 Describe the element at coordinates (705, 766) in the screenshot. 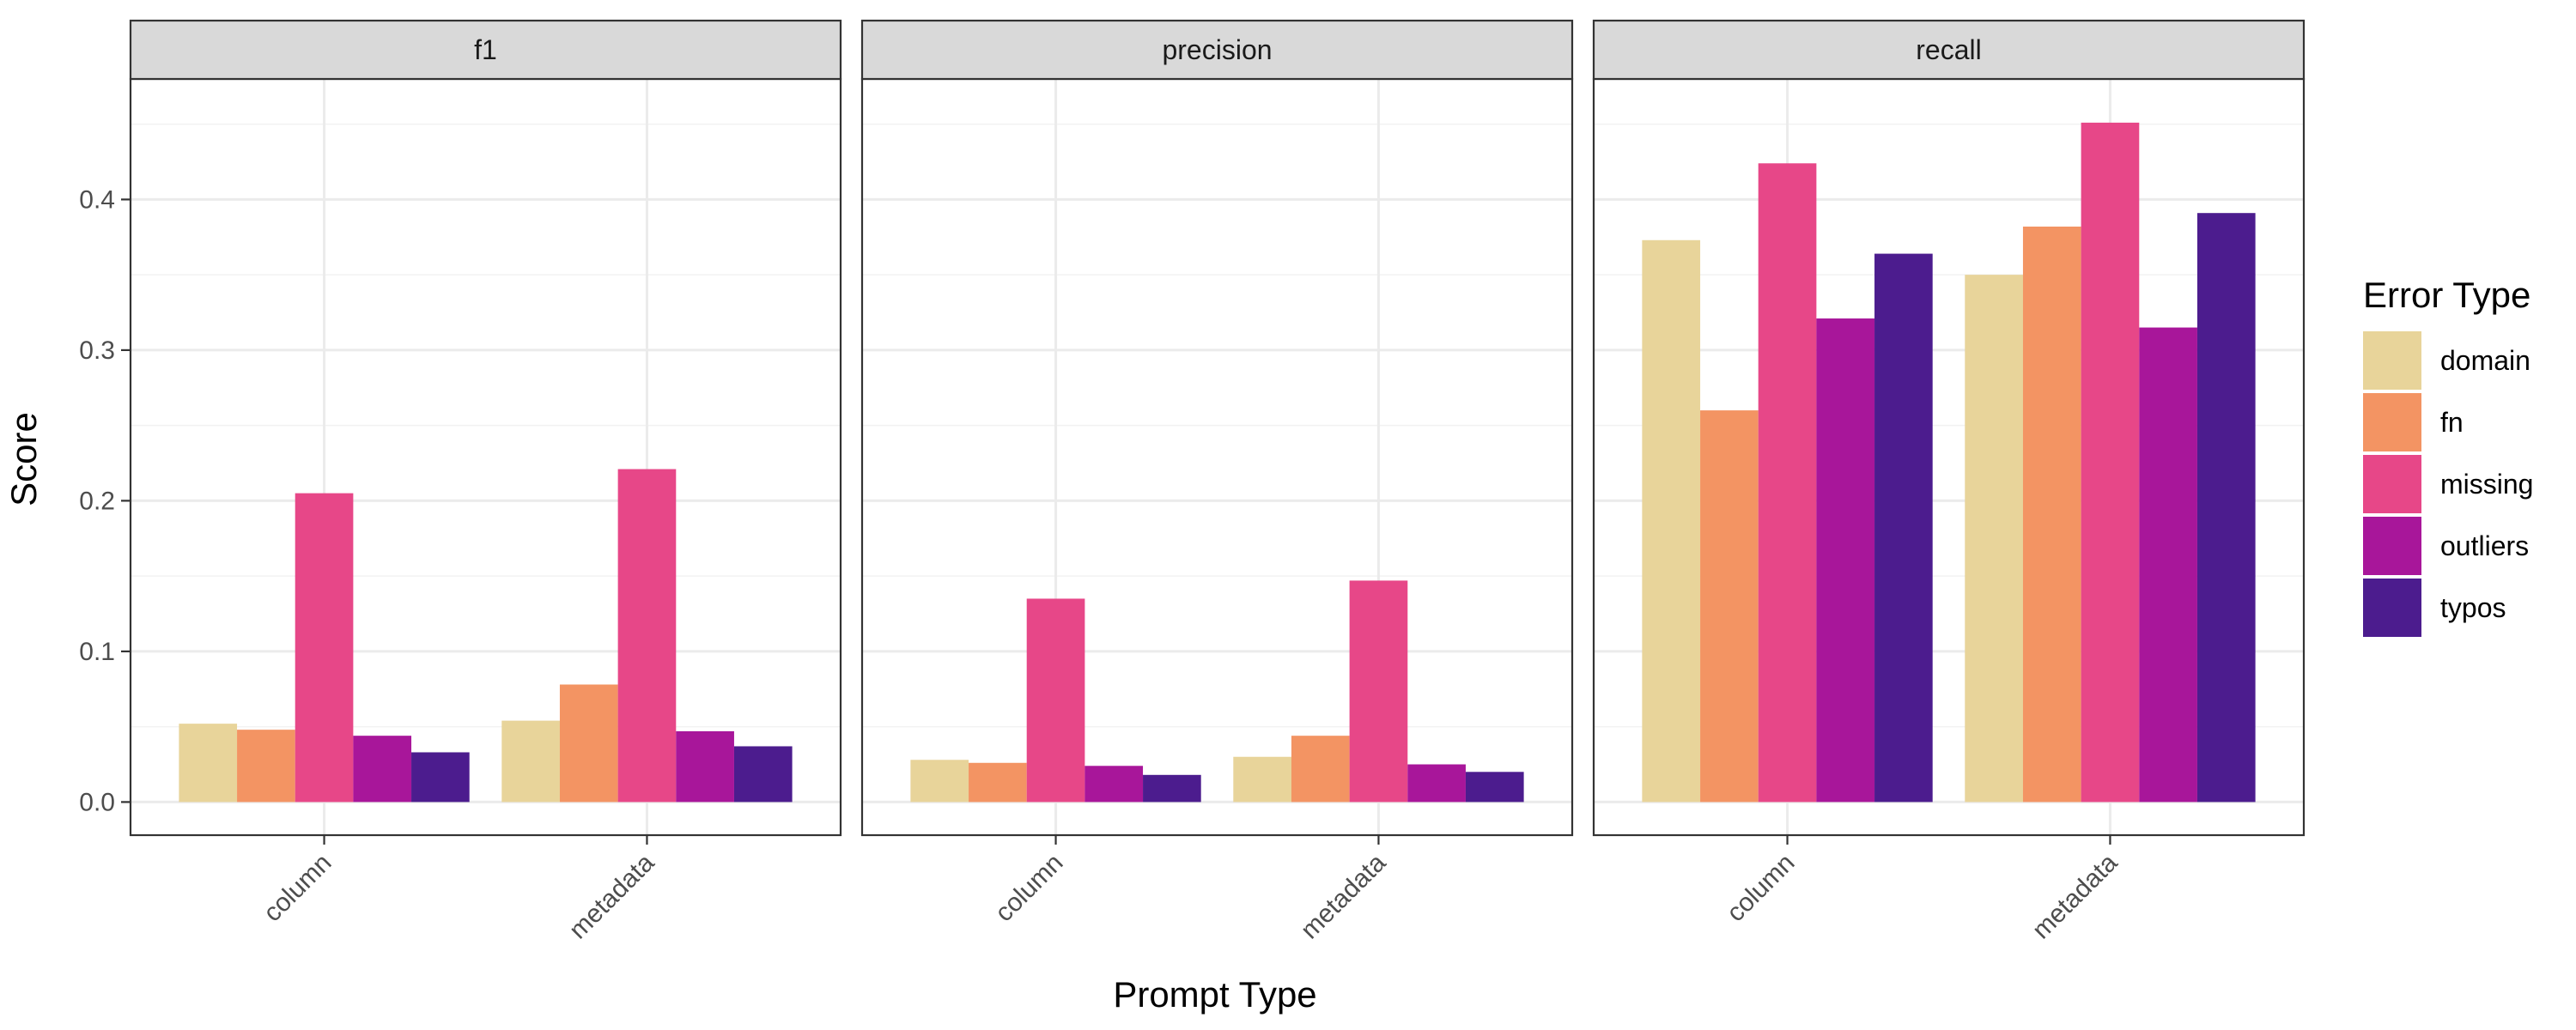

I see `bar-f1-metadata-outliers` at that location.